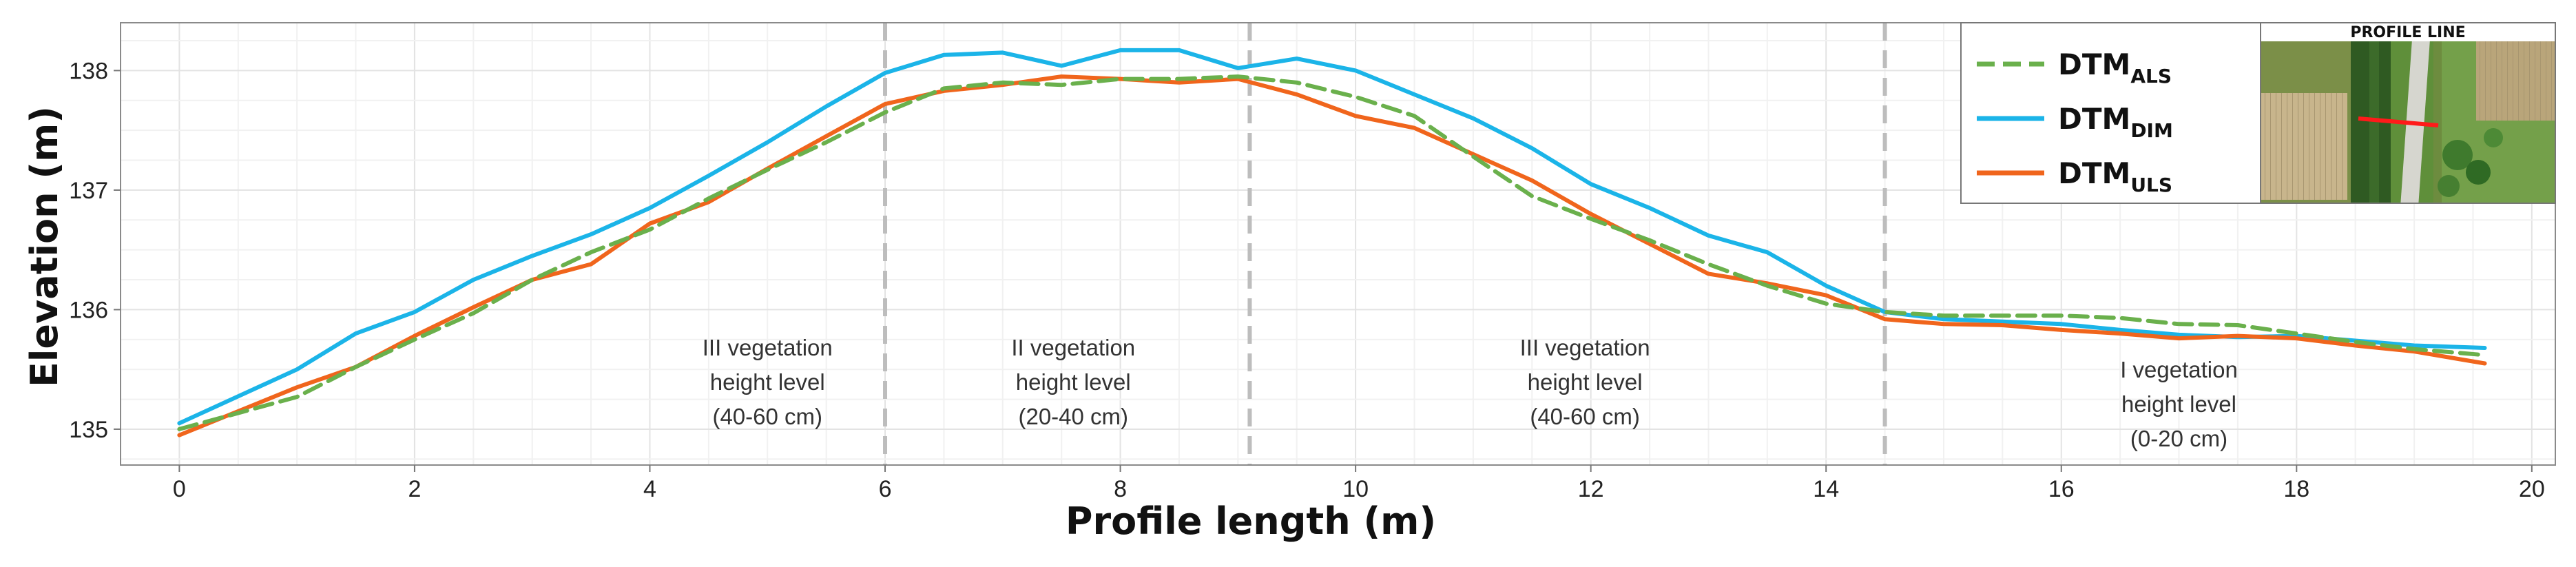 The width and height of the screenshot is (2576, 567). I want to click on x-tick-label: 20, so click(2532, 489).